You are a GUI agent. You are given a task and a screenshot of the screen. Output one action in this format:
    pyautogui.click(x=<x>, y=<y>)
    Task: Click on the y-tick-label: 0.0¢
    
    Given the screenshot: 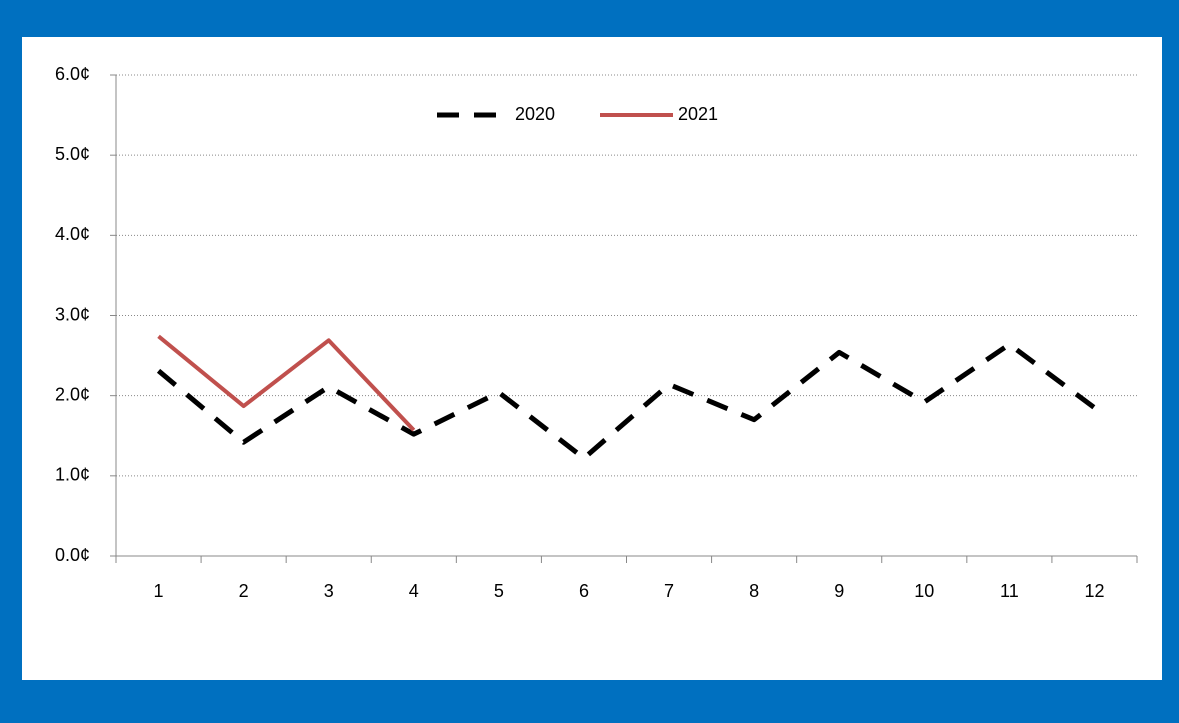 What is the action you would take?
    pyautogui.click(x=72, y=555)
    